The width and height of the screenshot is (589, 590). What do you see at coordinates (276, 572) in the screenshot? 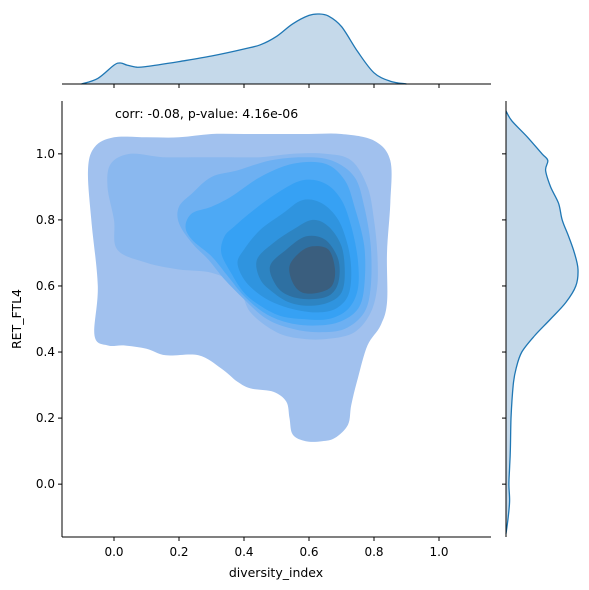
I see `x-axis-label: diversity_index` at bounding box center [276, 572].